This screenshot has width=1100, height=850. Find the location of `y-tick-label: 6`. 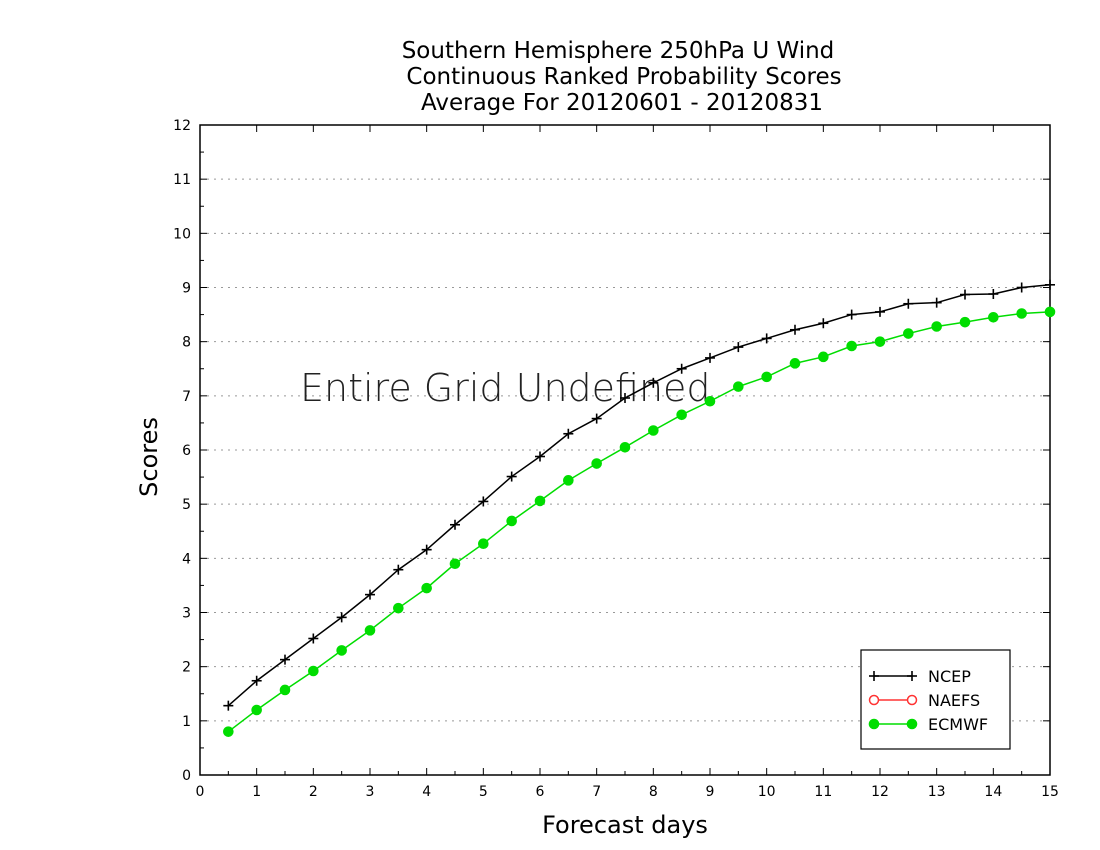

y-tick-label: 6 is located at coordinates (186, 451).